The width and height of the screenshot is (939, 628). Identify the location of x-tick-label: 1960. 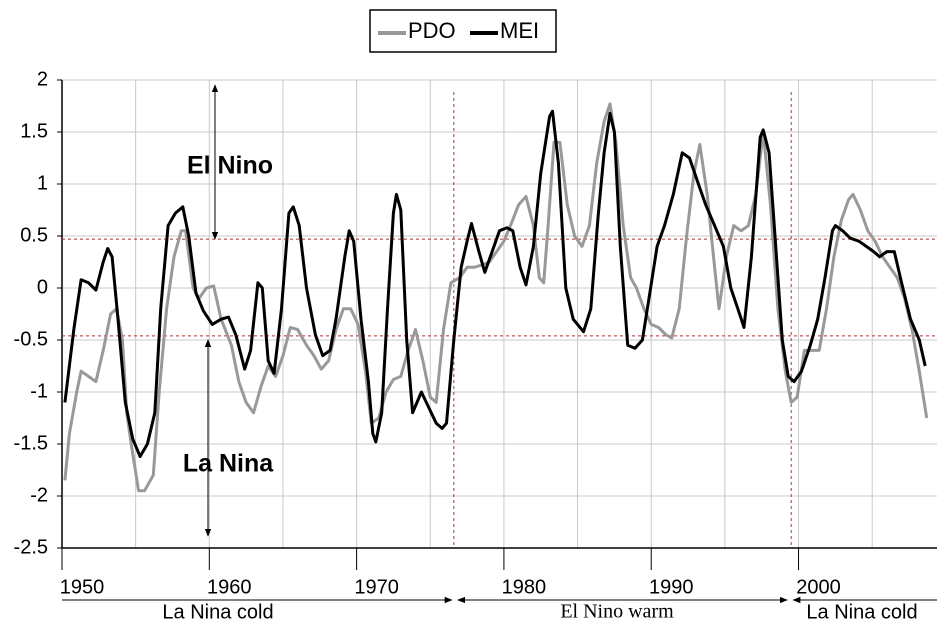
(229, 587).